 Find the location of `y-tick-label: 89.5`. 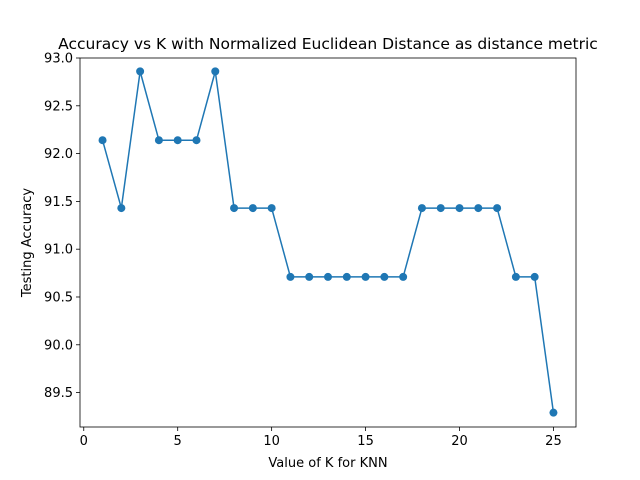

y-tick-label: 89.5 is located at coordinates (58, 393).